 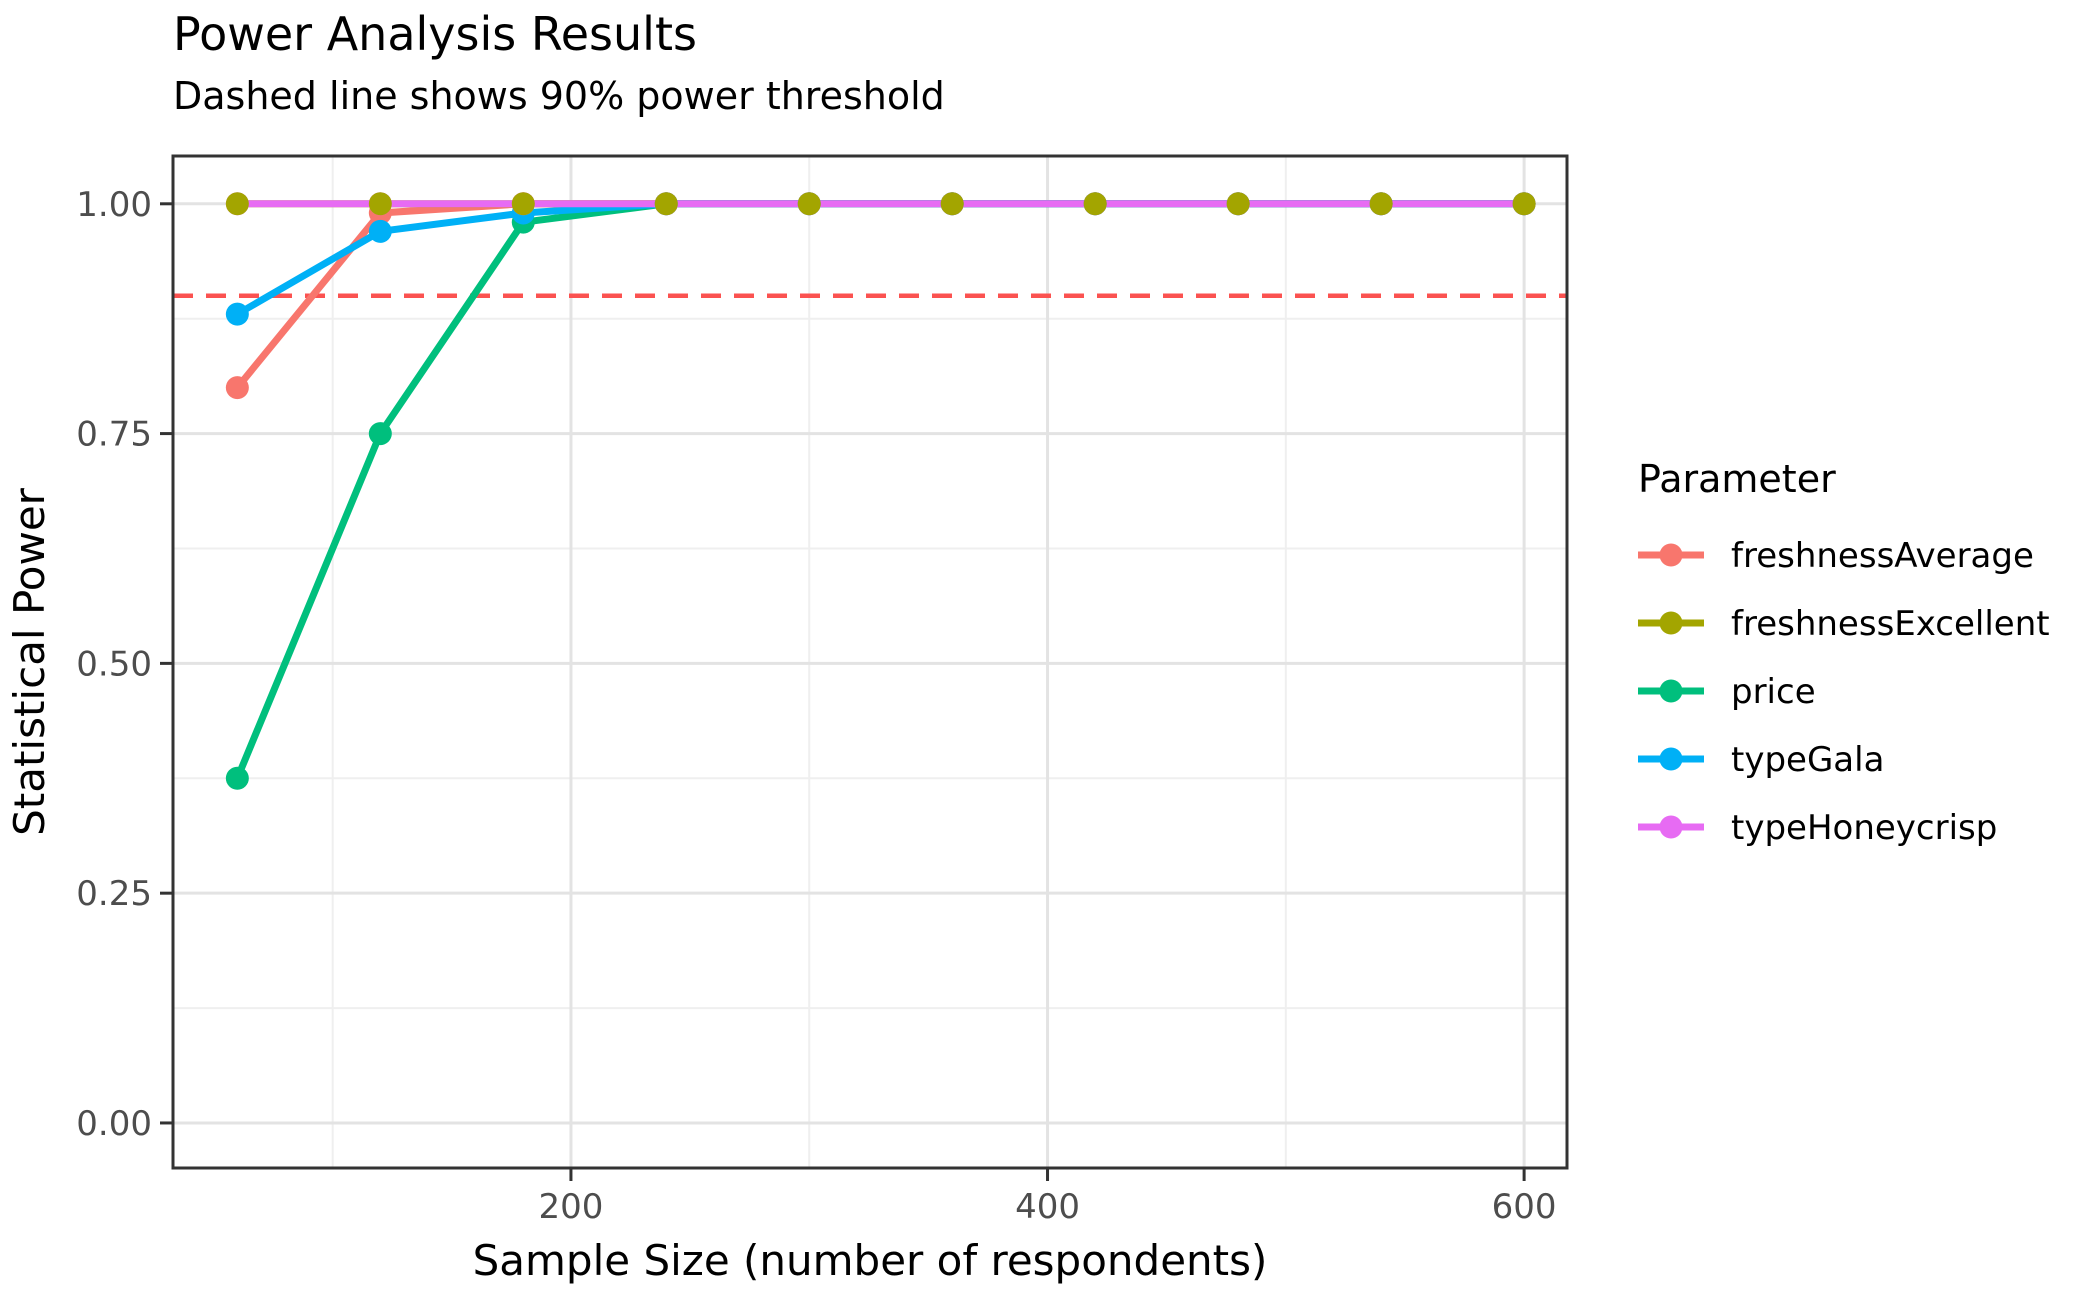 I want to click on y-tick-label: 0.50, so click(x=114, y=664).